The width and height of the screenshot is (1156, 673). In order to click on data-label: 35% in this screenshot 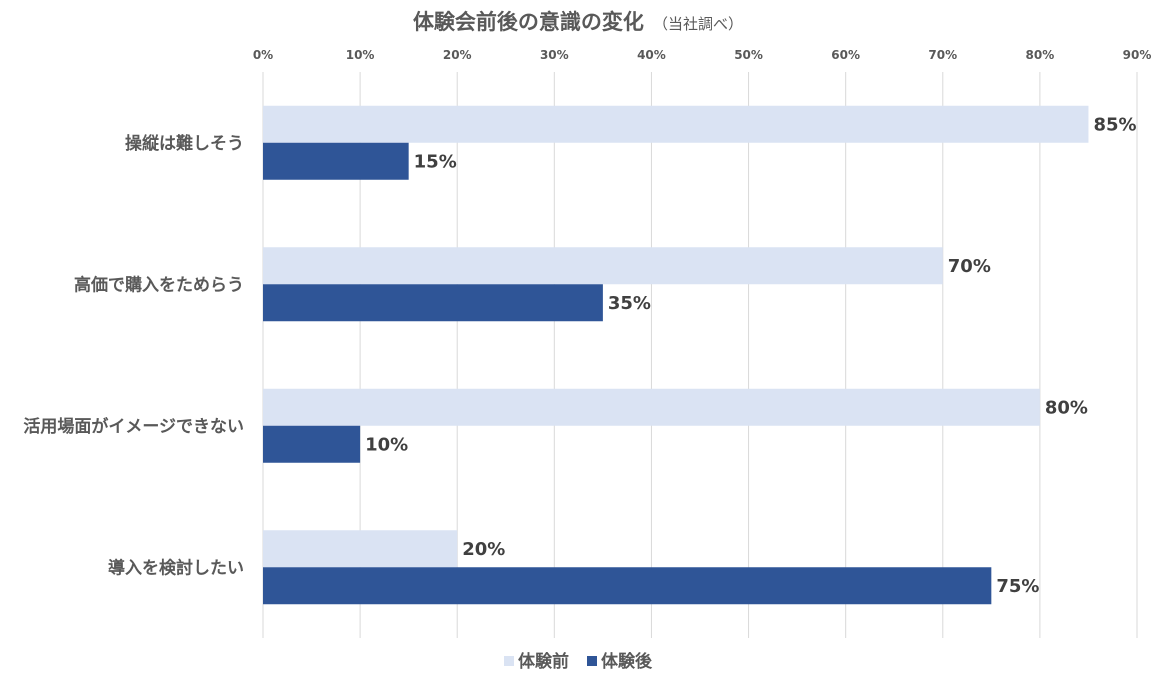, I will do `click(629, 303)`.